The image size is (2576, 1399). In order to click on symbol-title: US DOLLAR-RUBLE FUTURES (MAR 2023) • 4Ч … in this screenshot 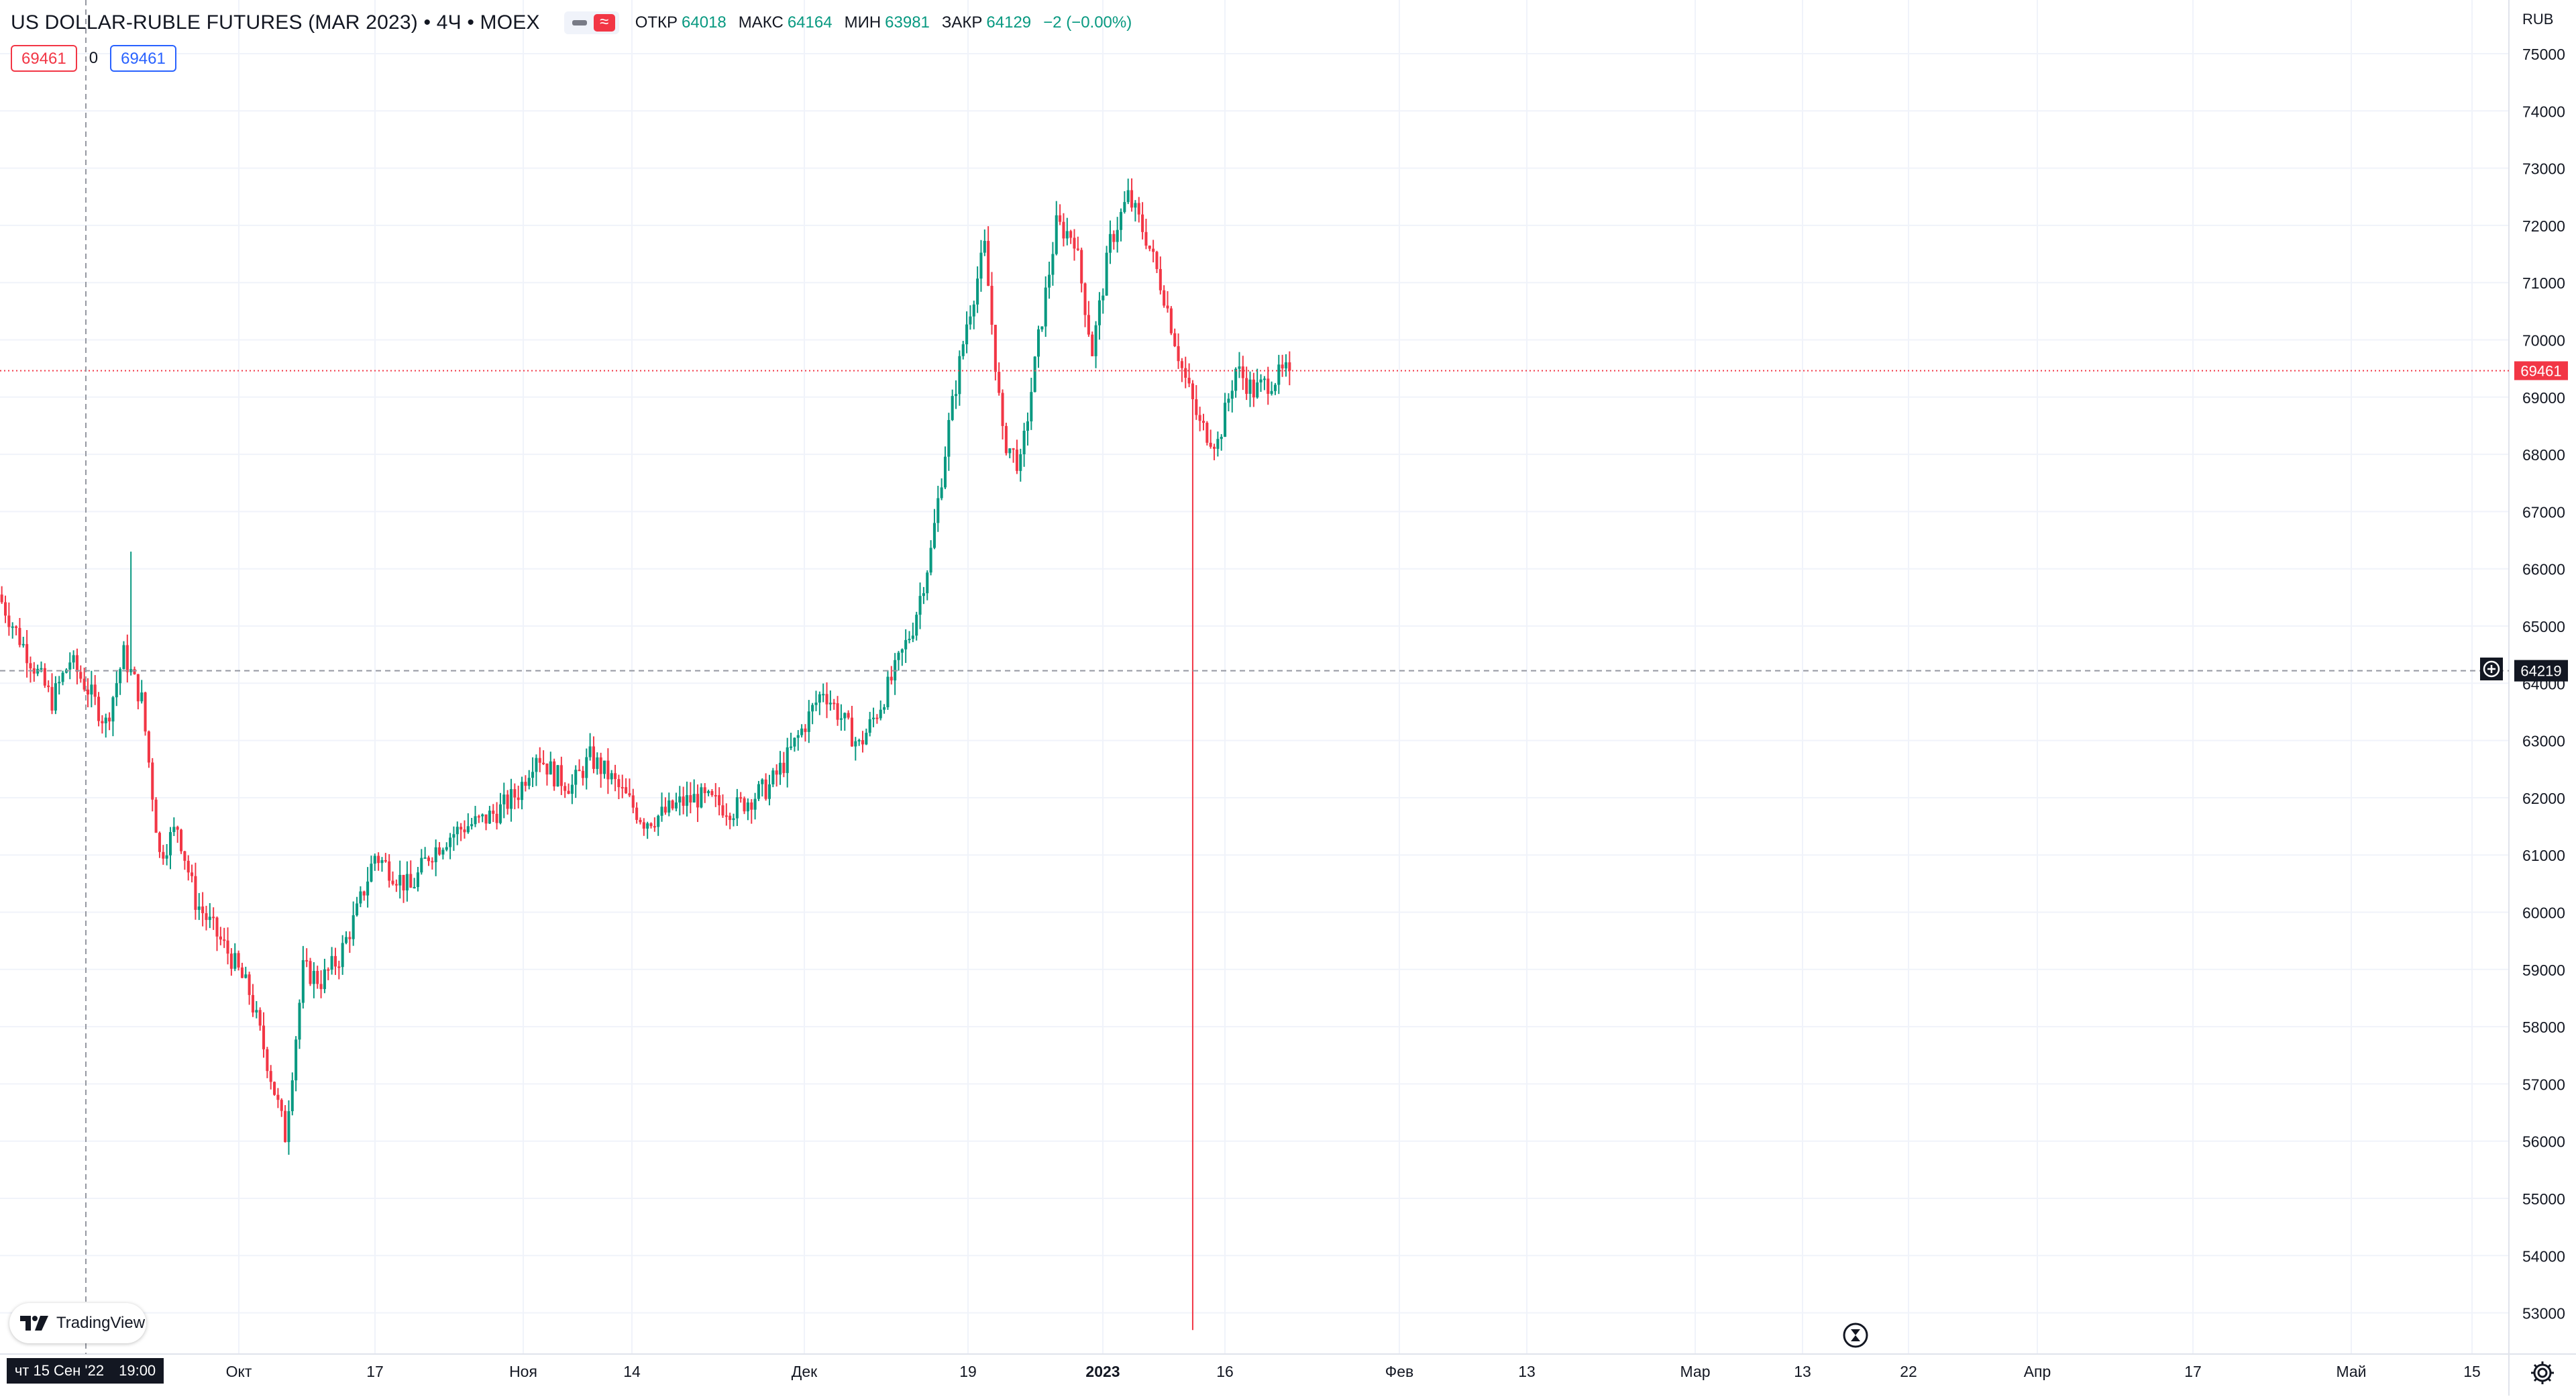, I will do `click(275, 22)`.